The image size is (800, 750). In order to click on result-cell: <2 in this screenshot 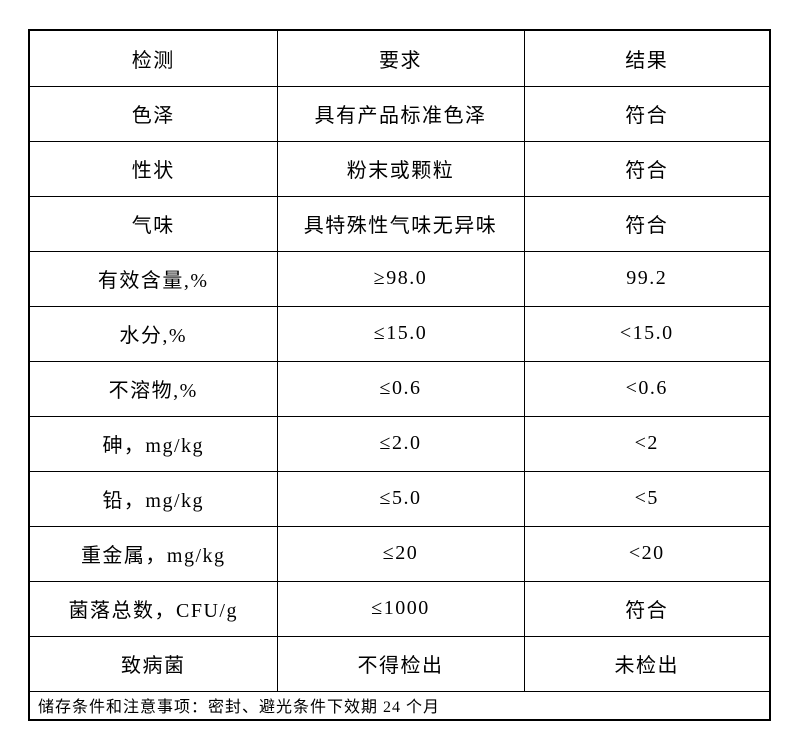, I will do `click(647, 443)`.